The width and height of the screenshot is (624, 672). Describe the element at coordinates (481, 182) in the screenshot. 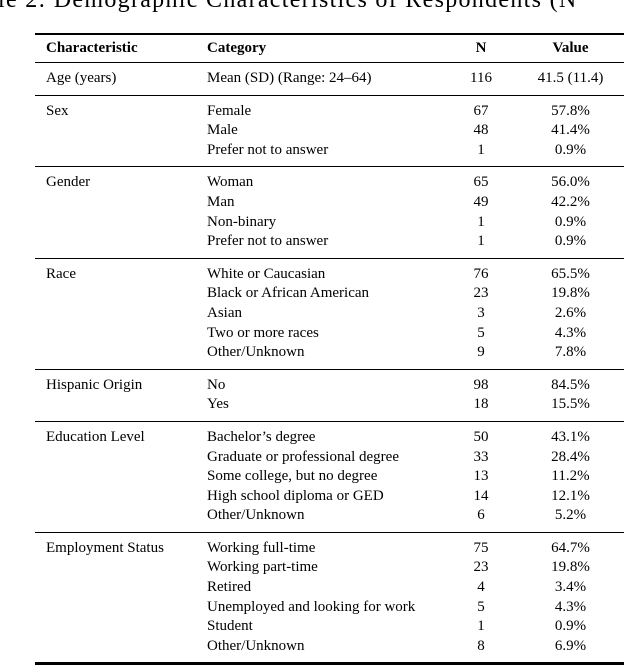

I see `n-cell: 65` at that location.